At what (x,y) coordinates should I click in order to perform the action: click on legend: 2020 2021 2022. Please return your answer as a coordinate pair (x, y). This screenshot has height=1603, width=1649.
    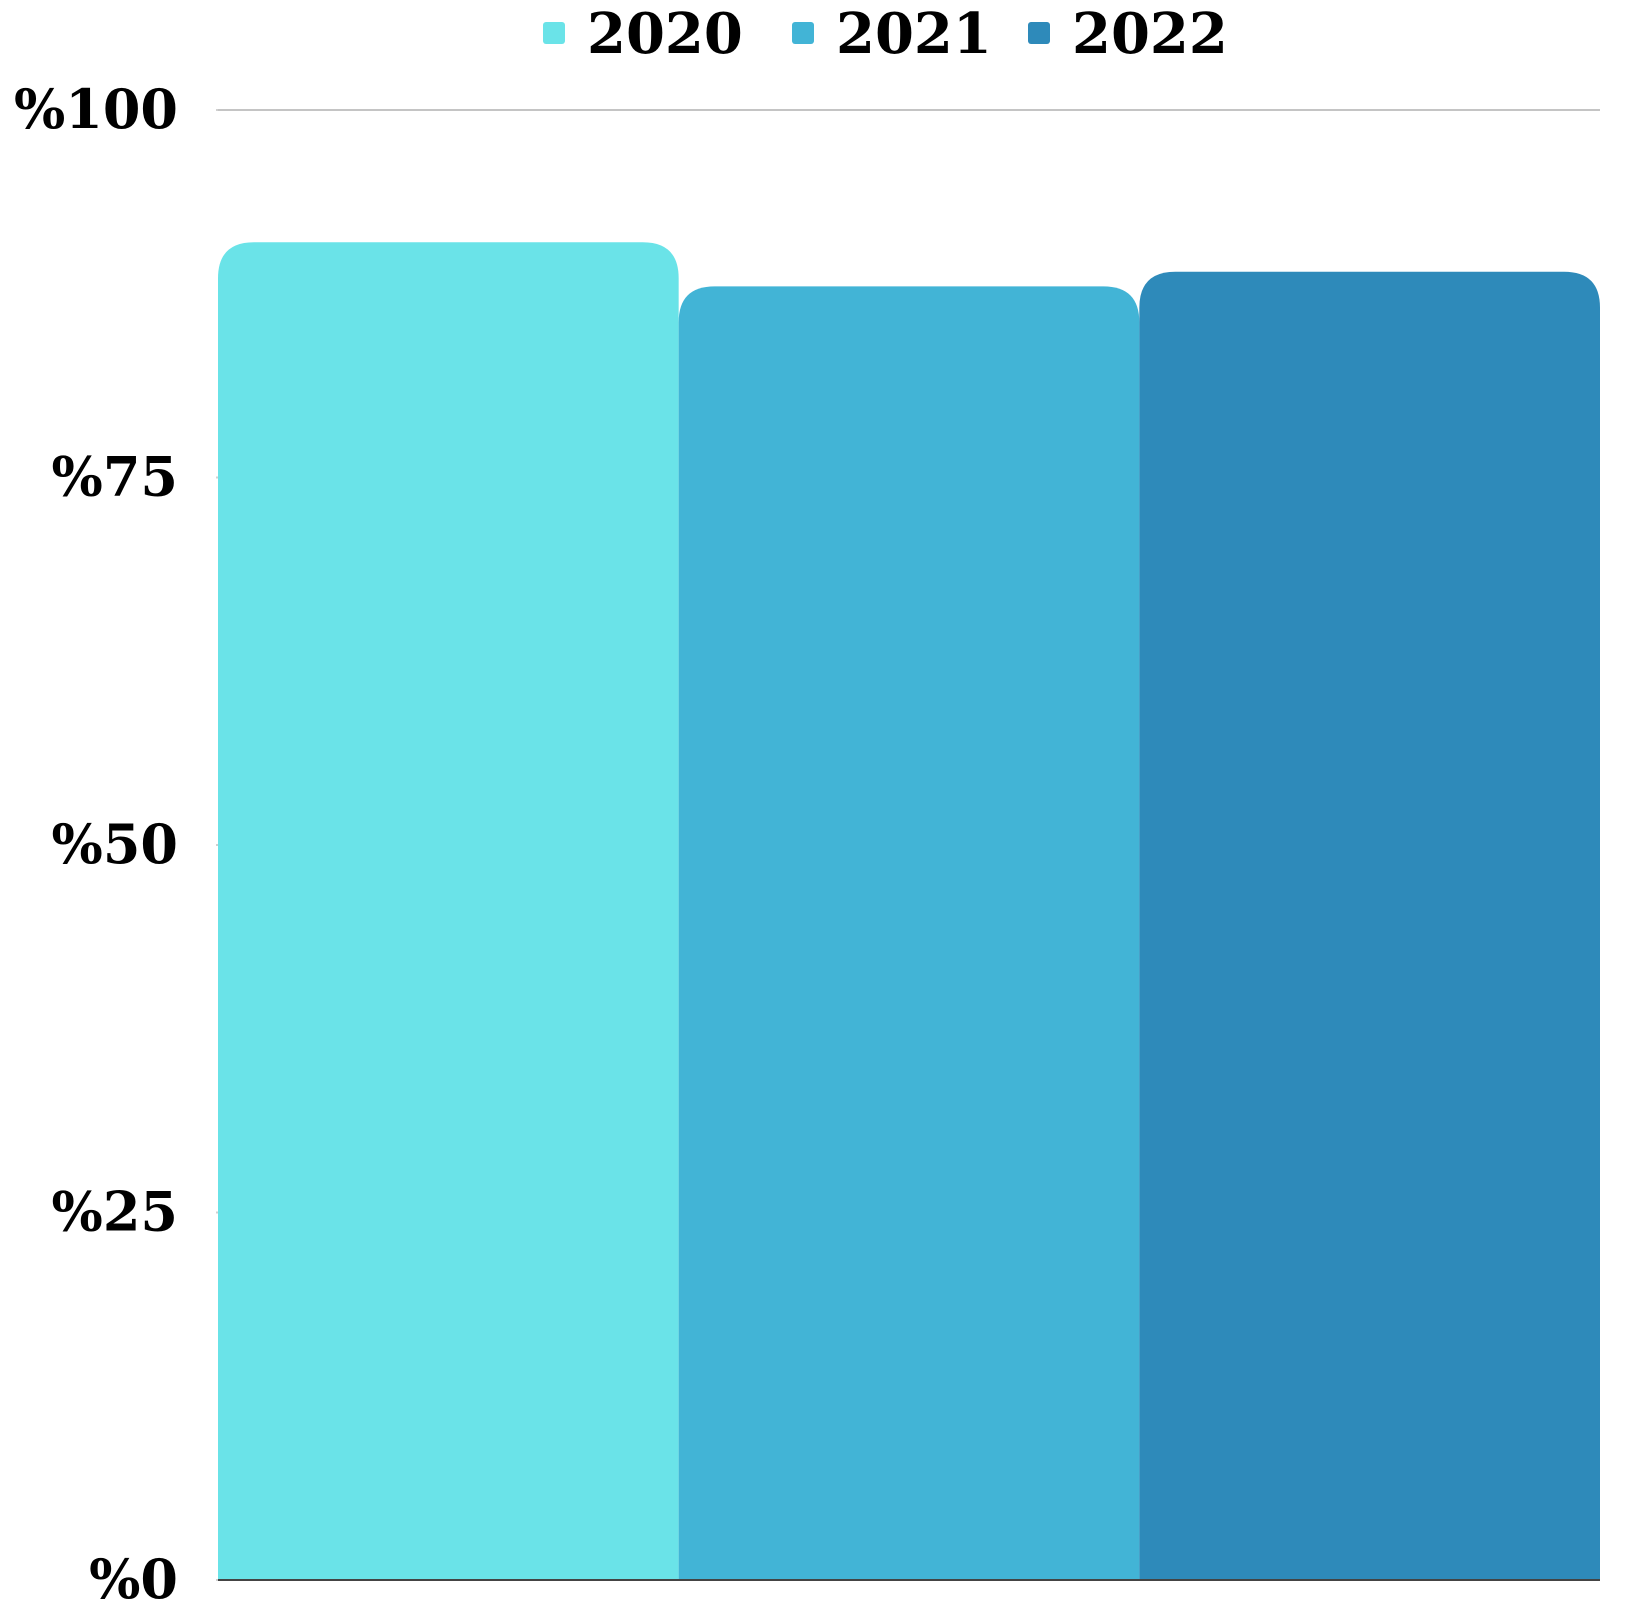
    Looking at the image, I should click on (885, 34).